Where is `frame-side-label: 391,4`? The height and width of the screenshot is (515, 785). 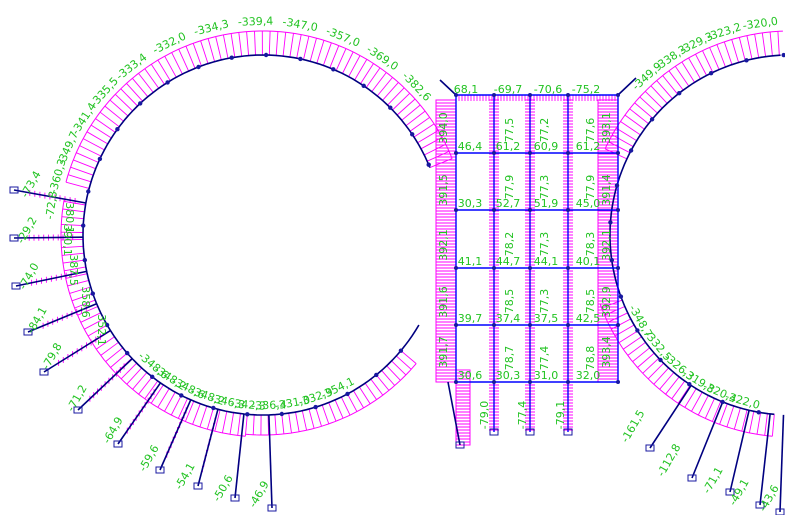 frame-side-label: 391,4 is located at coordinates (606, 190).